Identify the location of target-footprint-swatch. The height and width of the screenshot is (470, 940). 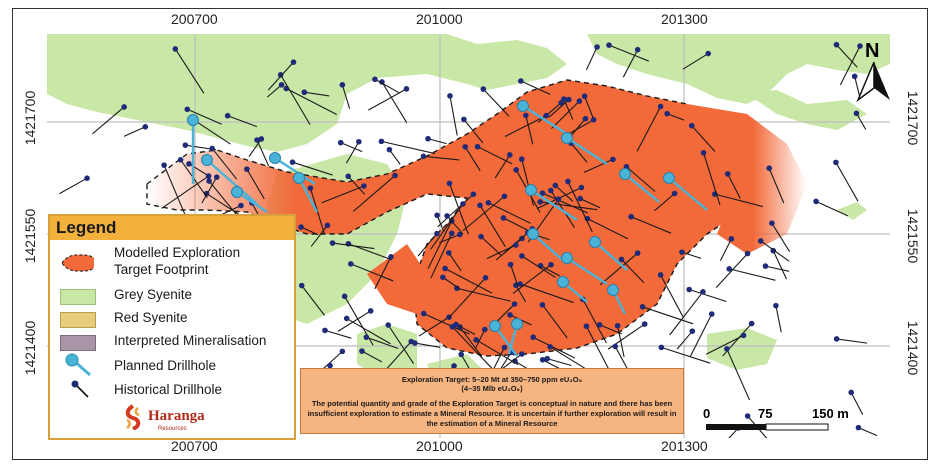
(77, 263).